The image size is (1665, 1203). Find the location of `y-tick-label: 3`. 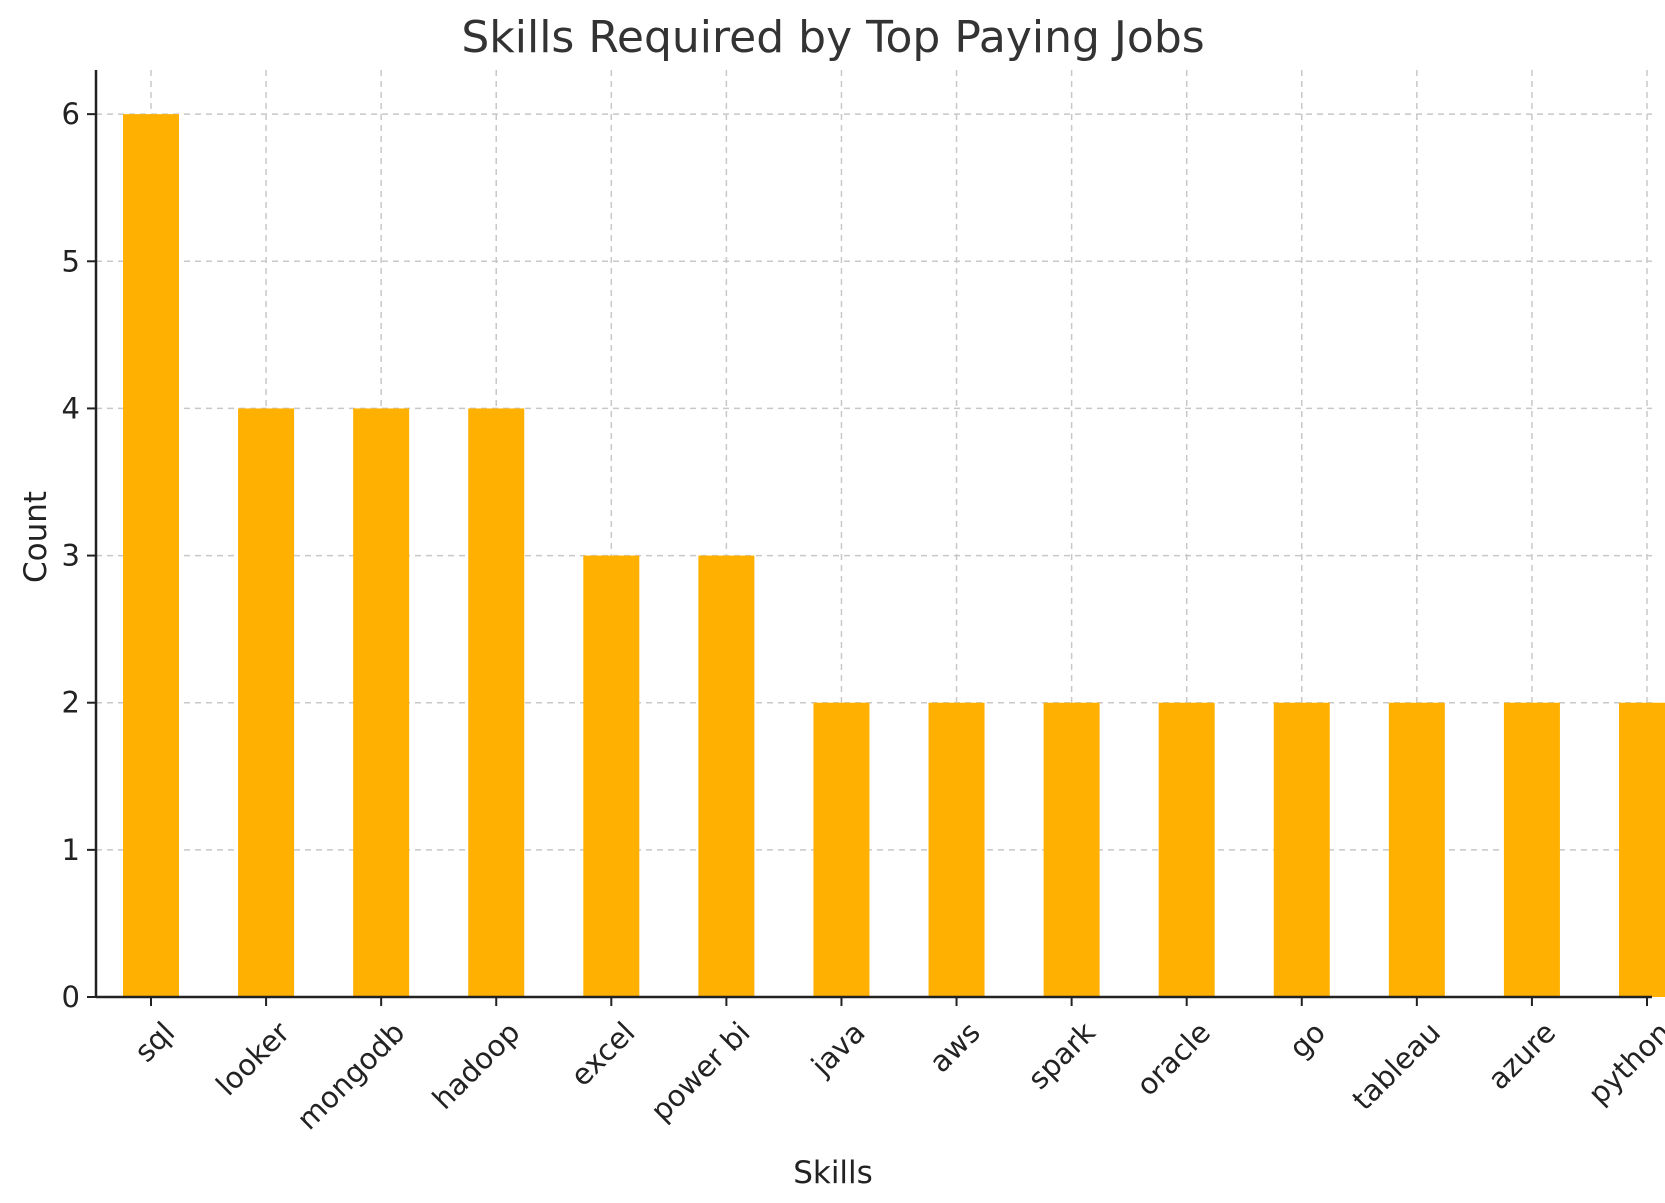

y-tick-label: 3 is located at coordinates (71, 556).